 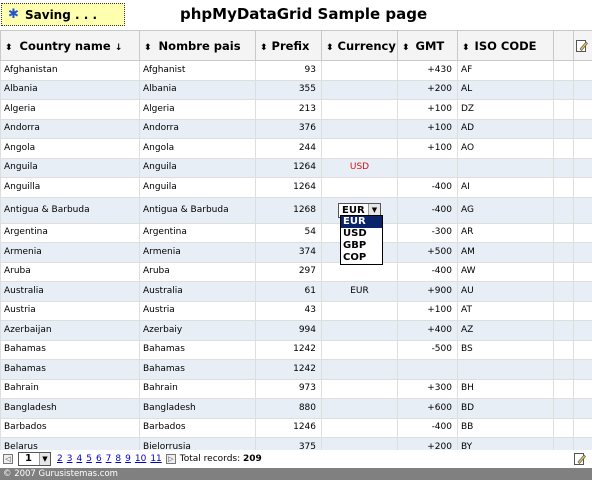 What do you see at coordinates (288, 232) in the screenshot?
I see `cell-prefix: 54` at bounding box center [288, 232].